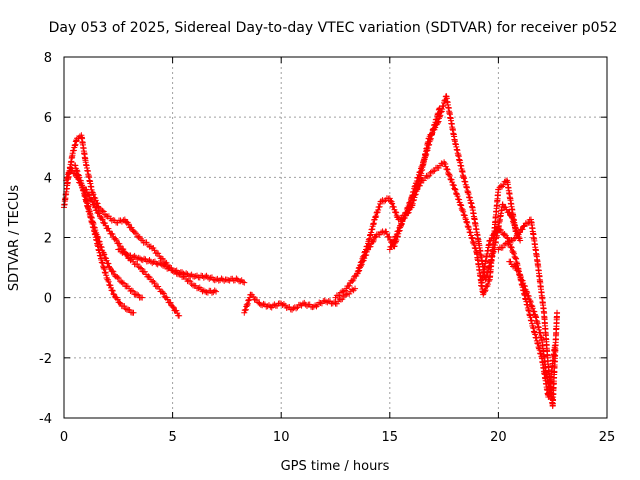 The image size is (640, 480). Describe the element at coordinates (172, 437) in the screenshot. I see `x-tick-label: 5` at that location.